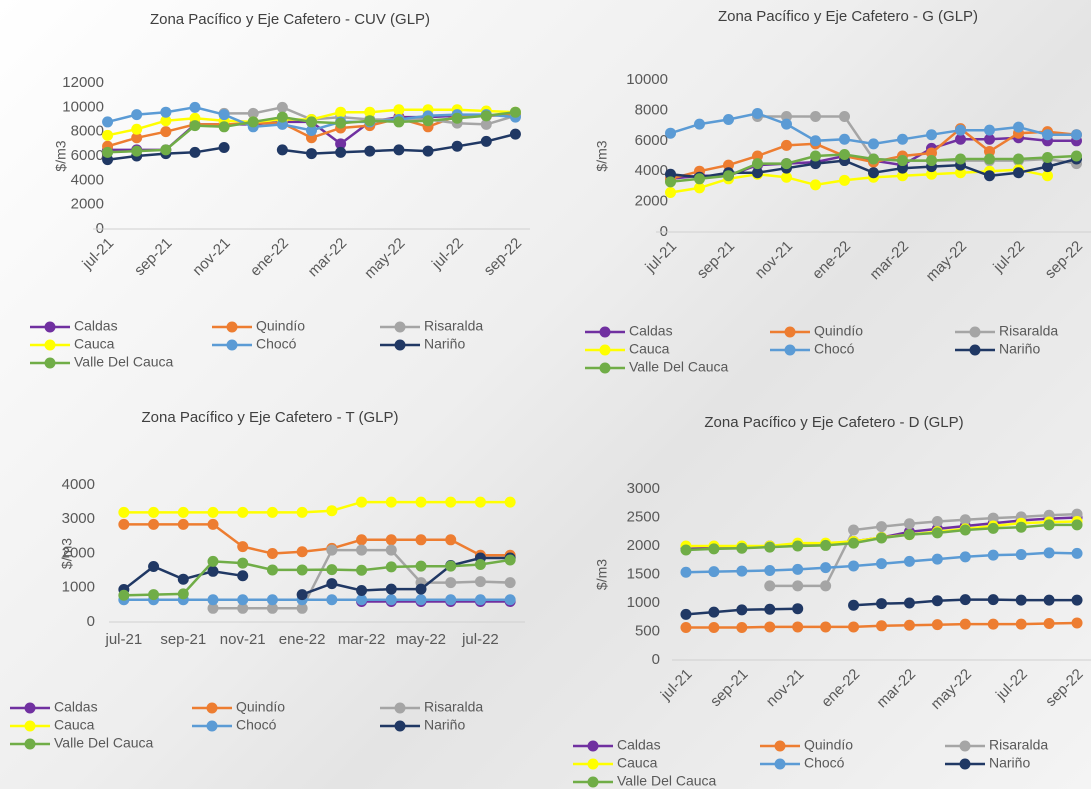 The width and height of the screenshot is (1091, 789). I want to click on y-tick-label: 0, so click(656, 659).